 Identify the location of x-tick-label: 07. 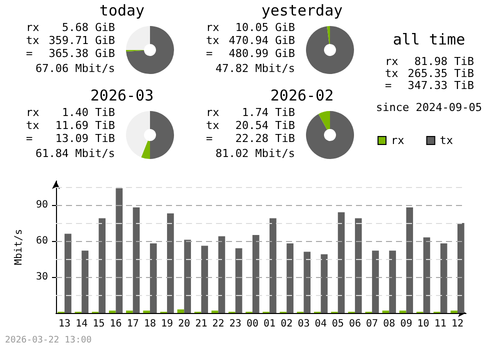
(372, 324).